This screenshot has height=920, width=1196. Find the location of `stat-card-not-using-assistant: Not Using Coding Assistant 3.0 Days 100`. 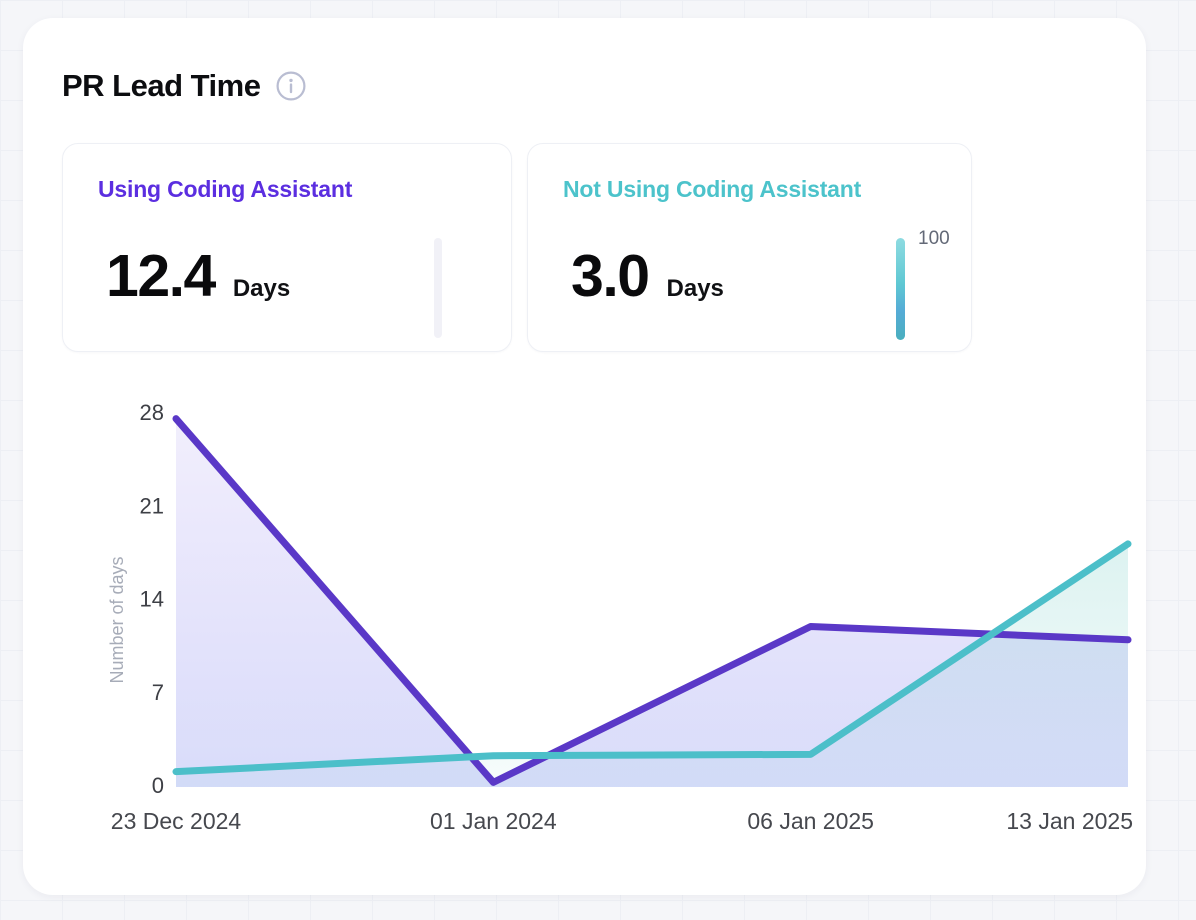

stat-card-not-using-assistant: Not Using Coding Assistant 3.0 Days 100 is located at coordinates (749, 247).